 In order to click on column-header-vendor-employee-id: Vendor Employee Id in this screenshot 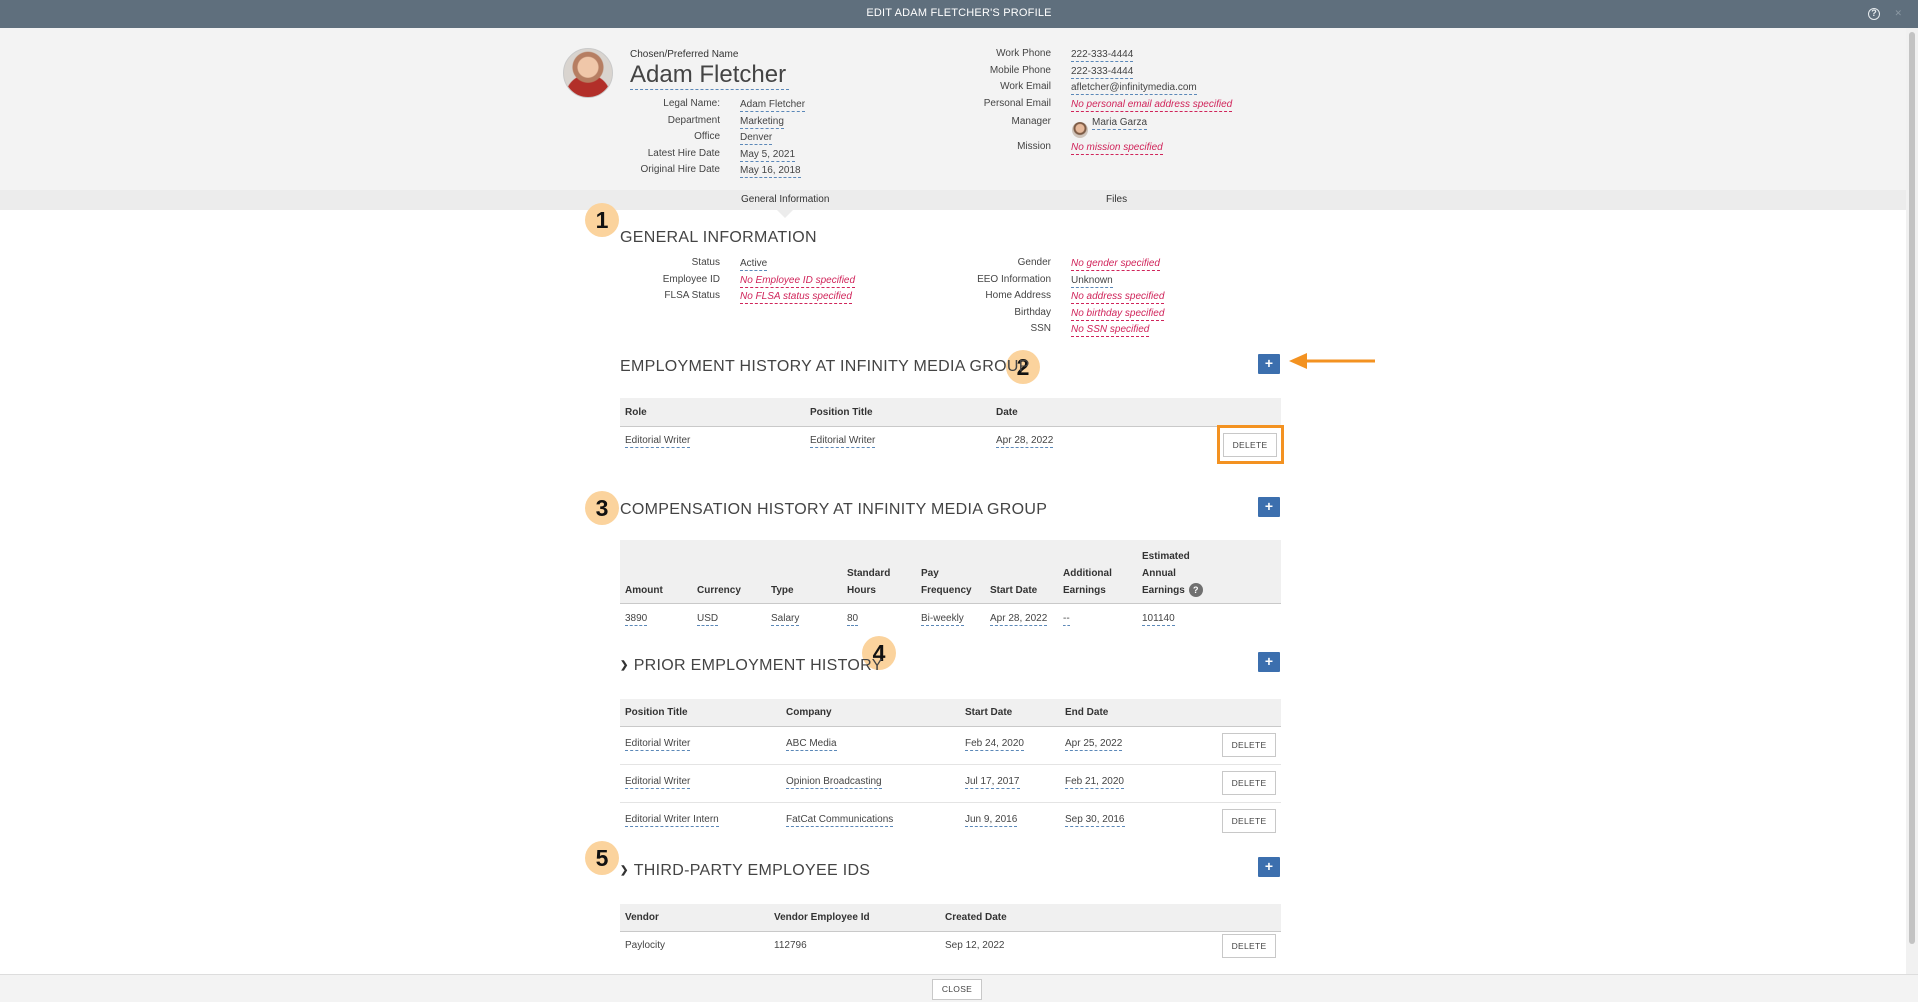, I will do `click(822, 917)`.